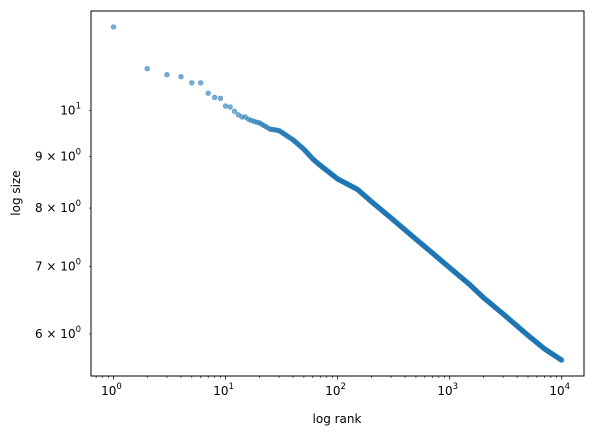 The image size is (594, 437). What do you see at coordinates (58, 333) in the screenshot?
I see `y-tick-label: 6 × 100` at bounding box center [58, 333].